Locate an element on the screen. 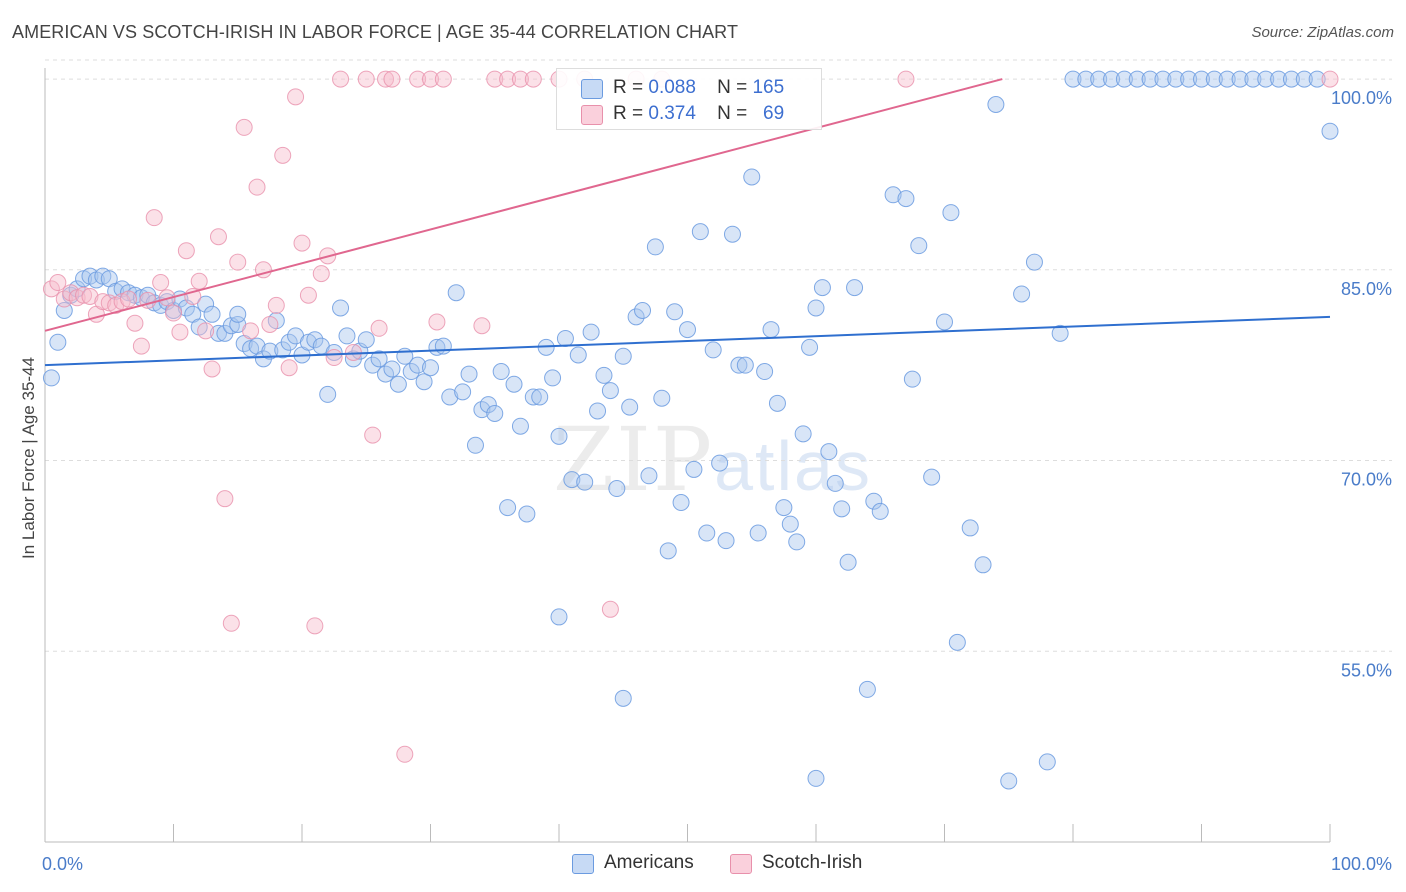 The image size is (1406, 892). y-tick-label: 100.0% is located at coordinates (1361, 98).